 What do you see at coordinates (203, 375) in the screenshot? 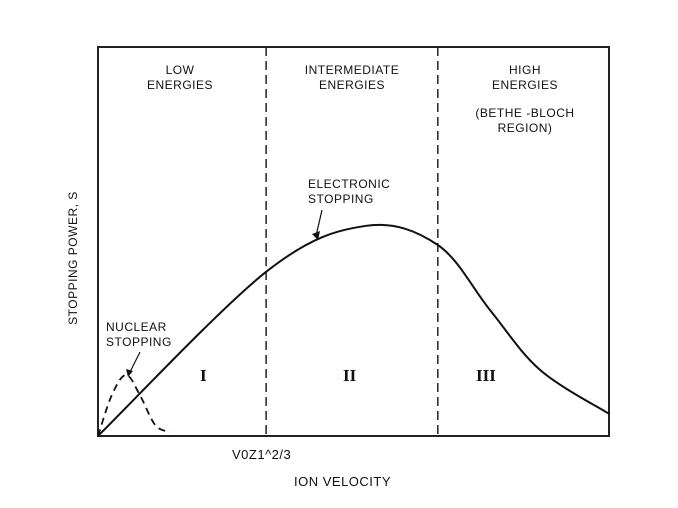
I see `region-i-numeral: I` at bounding box center [203, 375].